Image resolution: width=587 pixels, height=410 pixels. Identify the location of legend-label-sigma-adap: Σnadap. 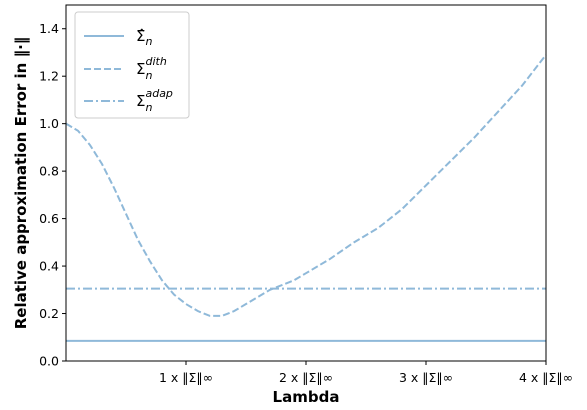
(154, 100).